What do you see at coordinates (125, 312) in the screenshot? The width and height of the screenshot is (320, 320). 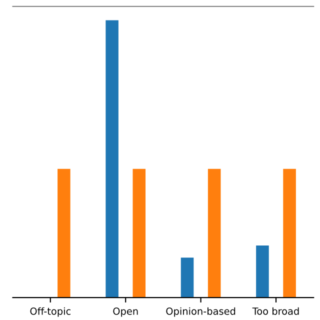 I see `x-tick-label: Open` at bounding box center [125, 312].